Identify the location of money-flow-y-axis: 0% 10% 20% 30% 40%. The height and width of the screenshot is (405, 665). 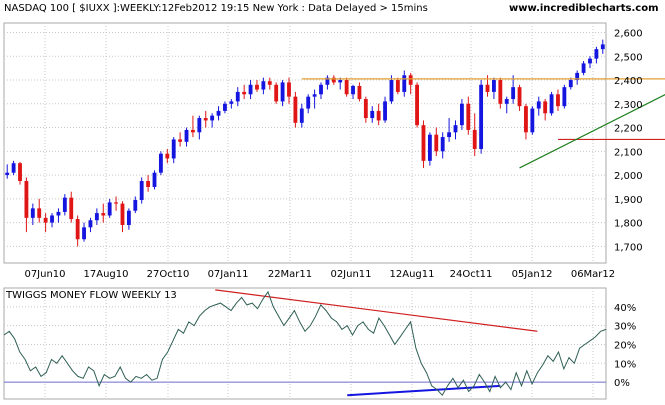
(625, 346).